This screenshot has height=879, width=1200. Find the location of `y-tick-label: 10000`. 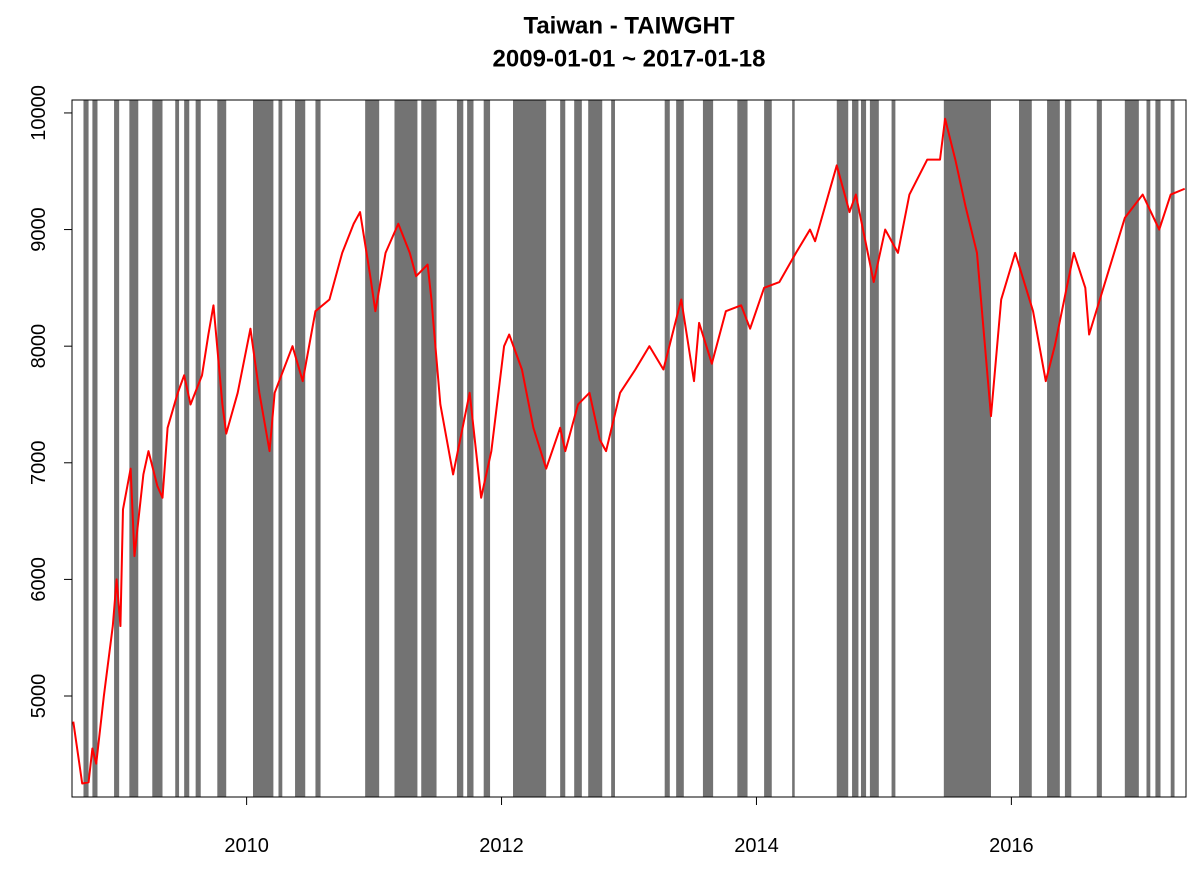

y-tick-label: 10000 is located at coordinates (39, 113).